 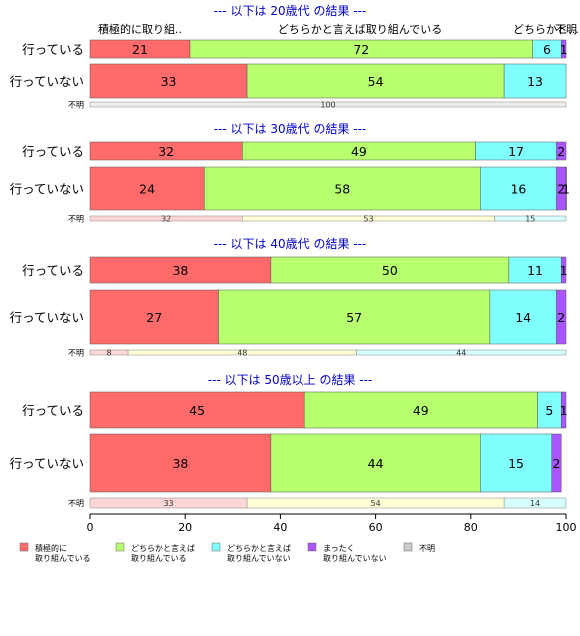 What do you see at coordinates (166, 219) in the screenshot?
I see `unknown-value-label: 32` at bounding box center [166, 219].